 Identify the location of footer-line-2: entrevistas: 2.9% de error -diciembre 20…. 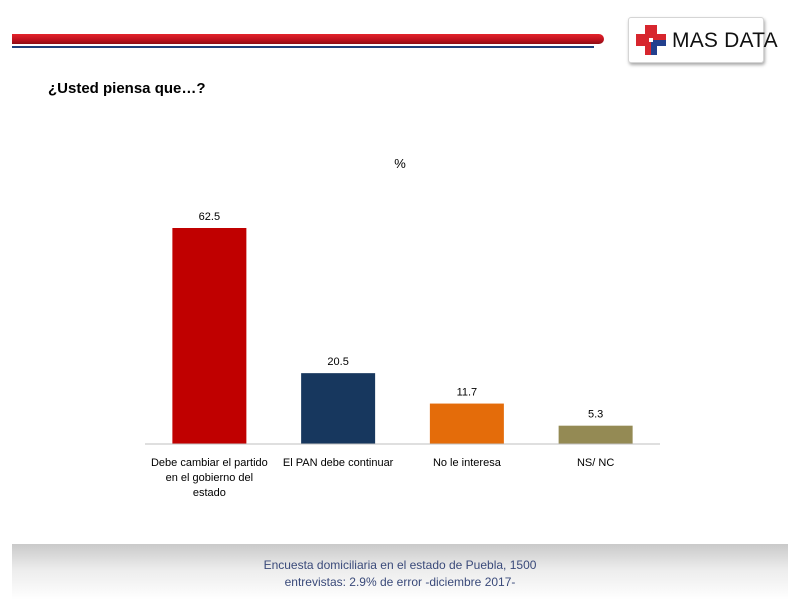
(400, 582).